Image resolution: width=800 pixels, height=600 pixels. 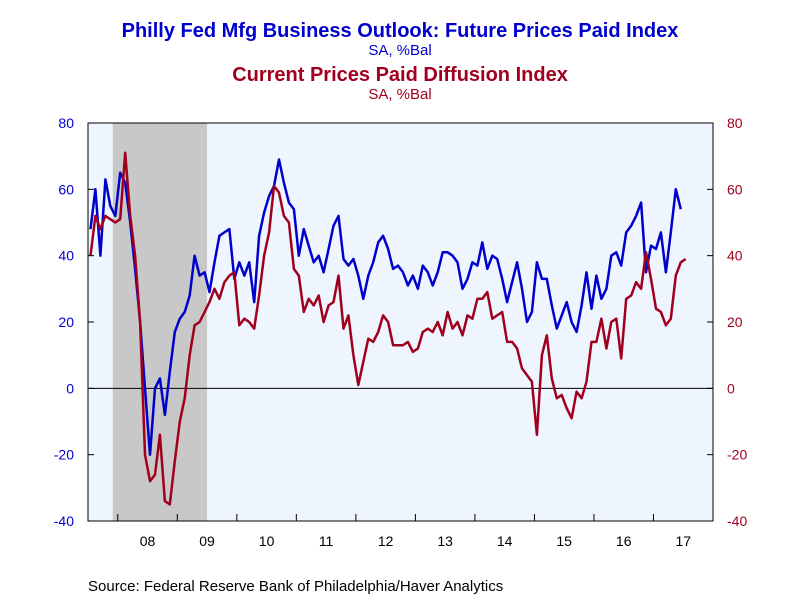 I want to click on y-left-tick-label: 60, so click(x=66, y=189).